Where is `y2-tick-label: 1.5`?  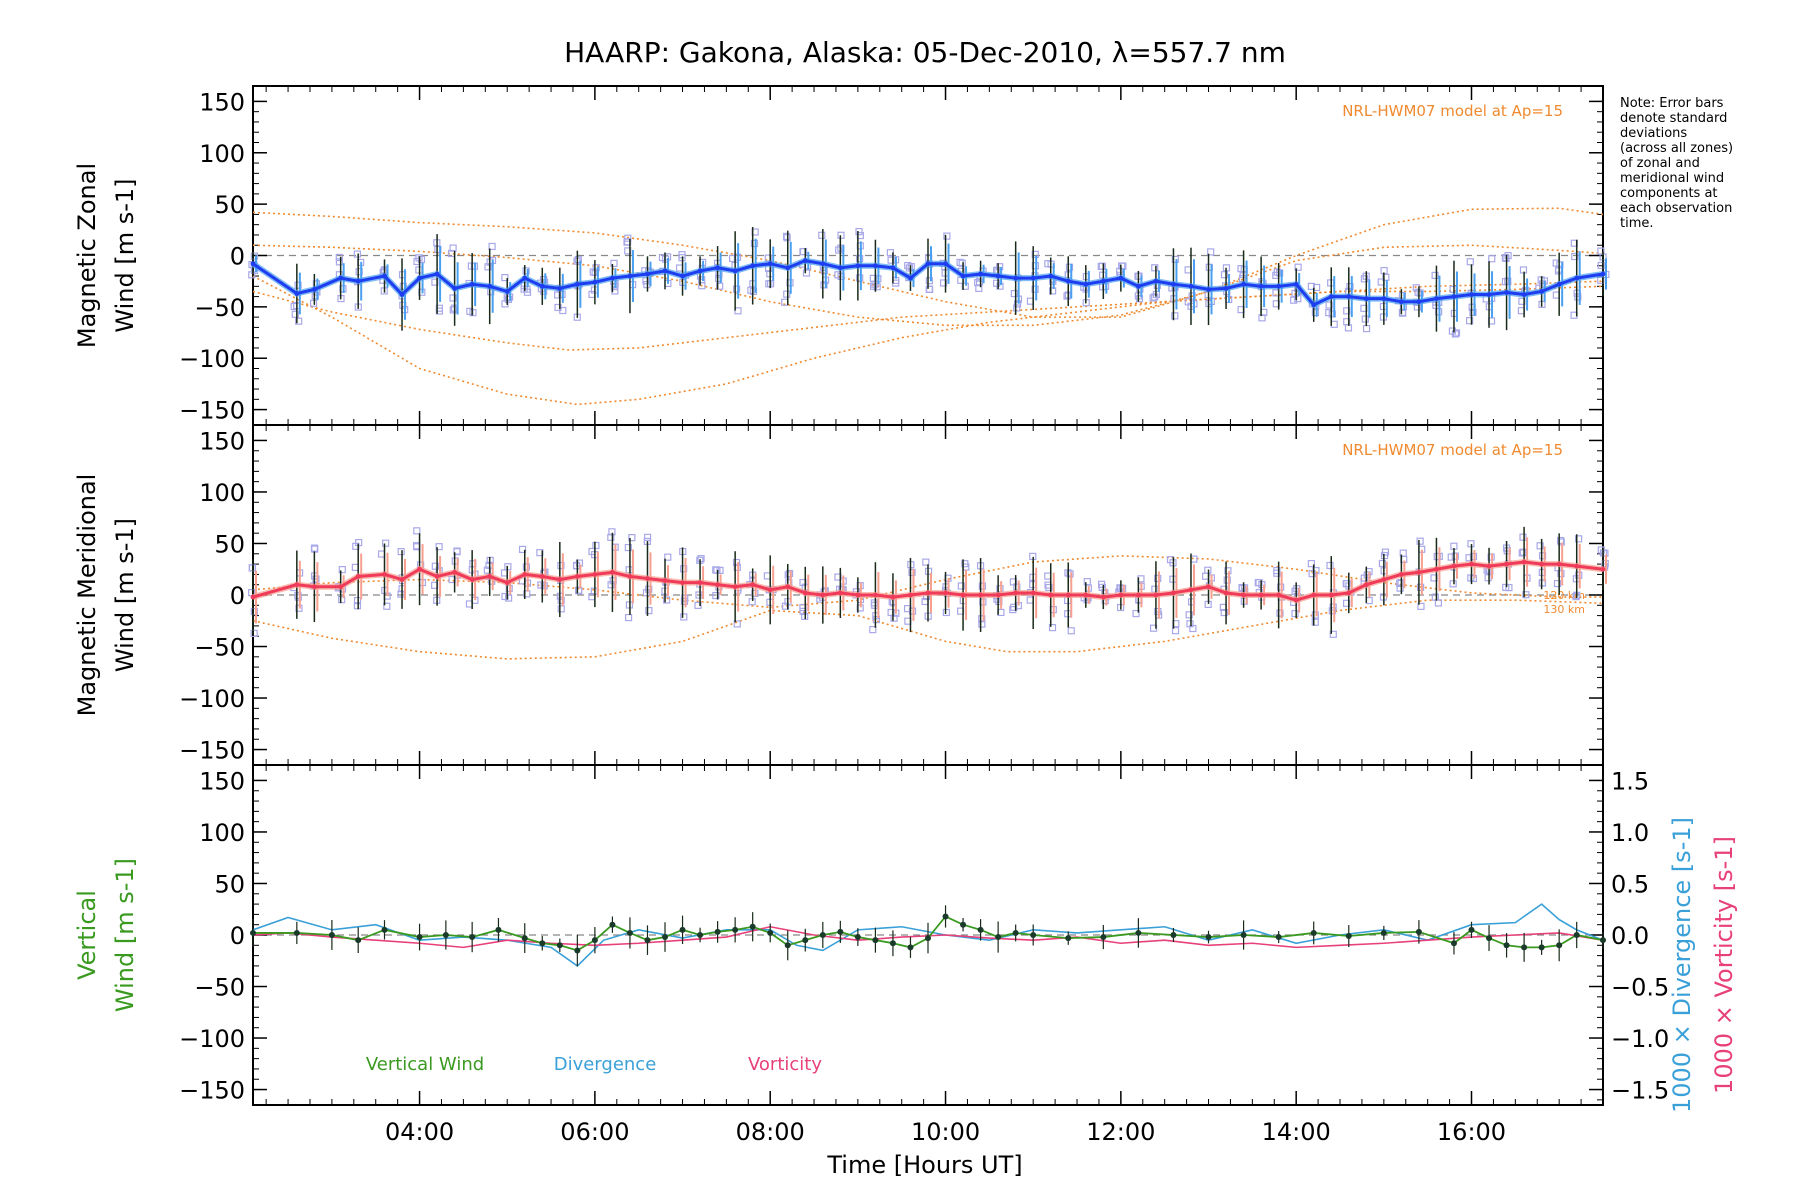
y2-tick-label: 1.5 is located at coordinates (1630, 781).